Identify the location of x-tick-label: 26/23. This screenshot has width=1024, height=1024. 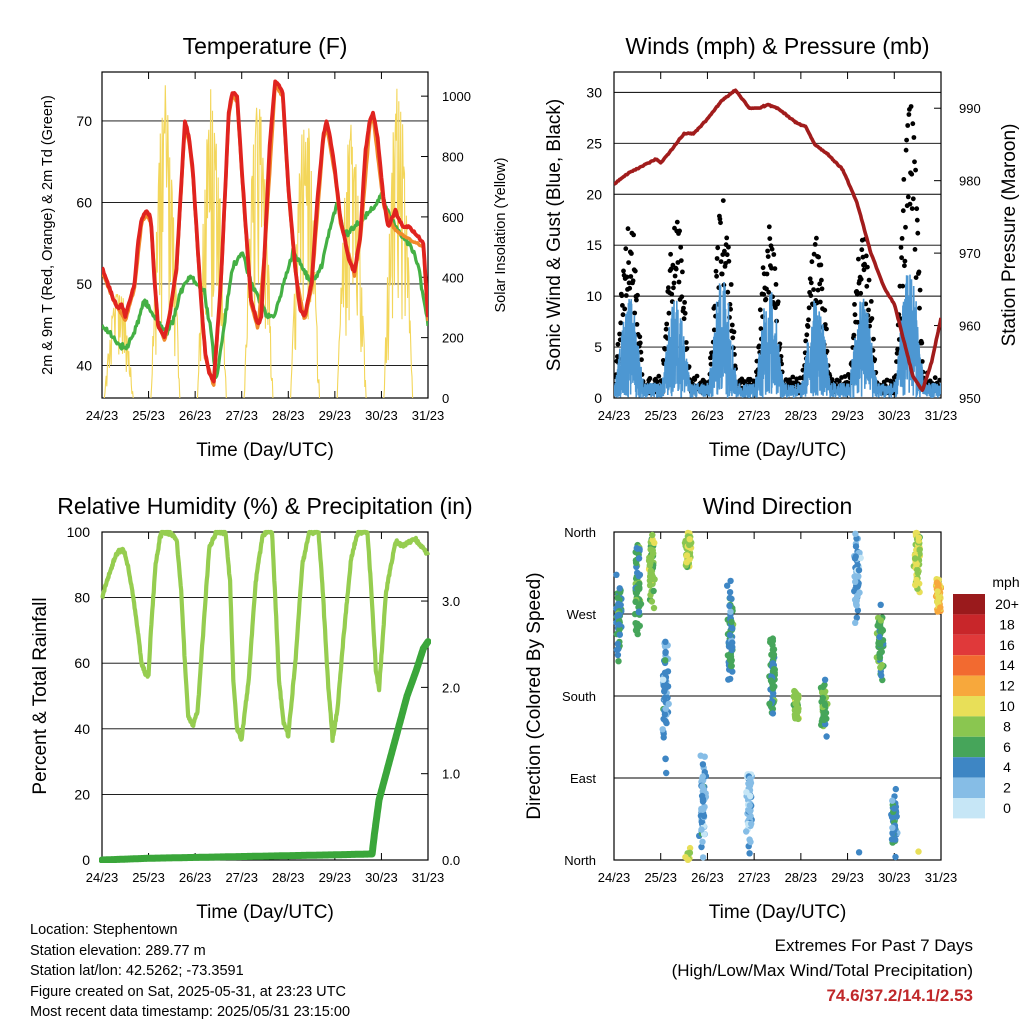
(195, 415).